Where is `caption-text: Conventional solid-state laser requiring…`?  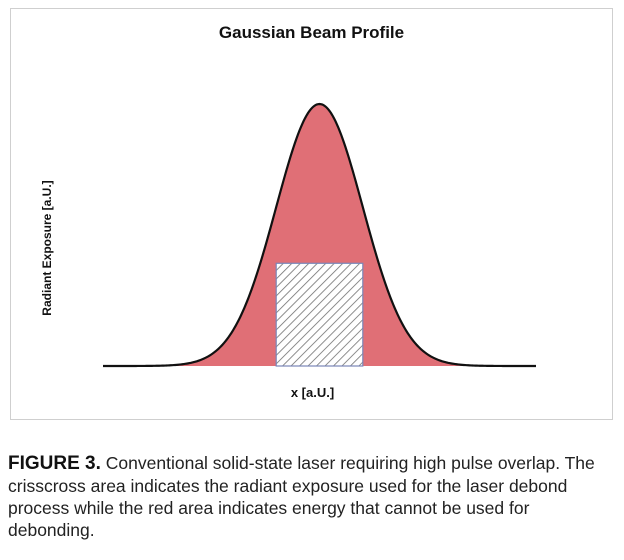
caption-text: Conventional solid-state laser requiring… is located at coordinates (301, 496).